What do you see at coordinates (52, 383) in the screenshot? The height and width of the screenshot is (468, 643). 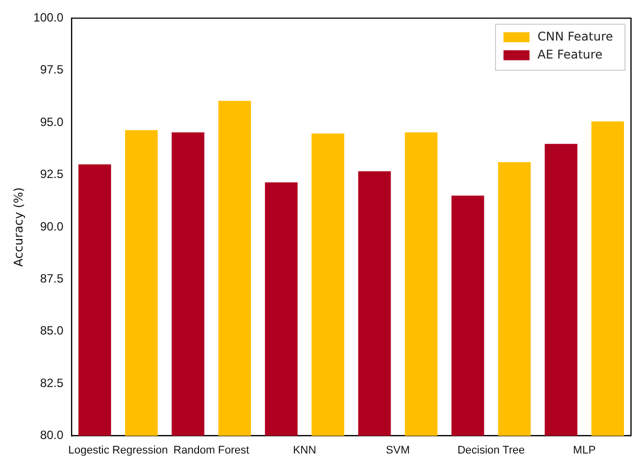 I see `y-tick-label: 82.5` at bounding box center [52, 383].